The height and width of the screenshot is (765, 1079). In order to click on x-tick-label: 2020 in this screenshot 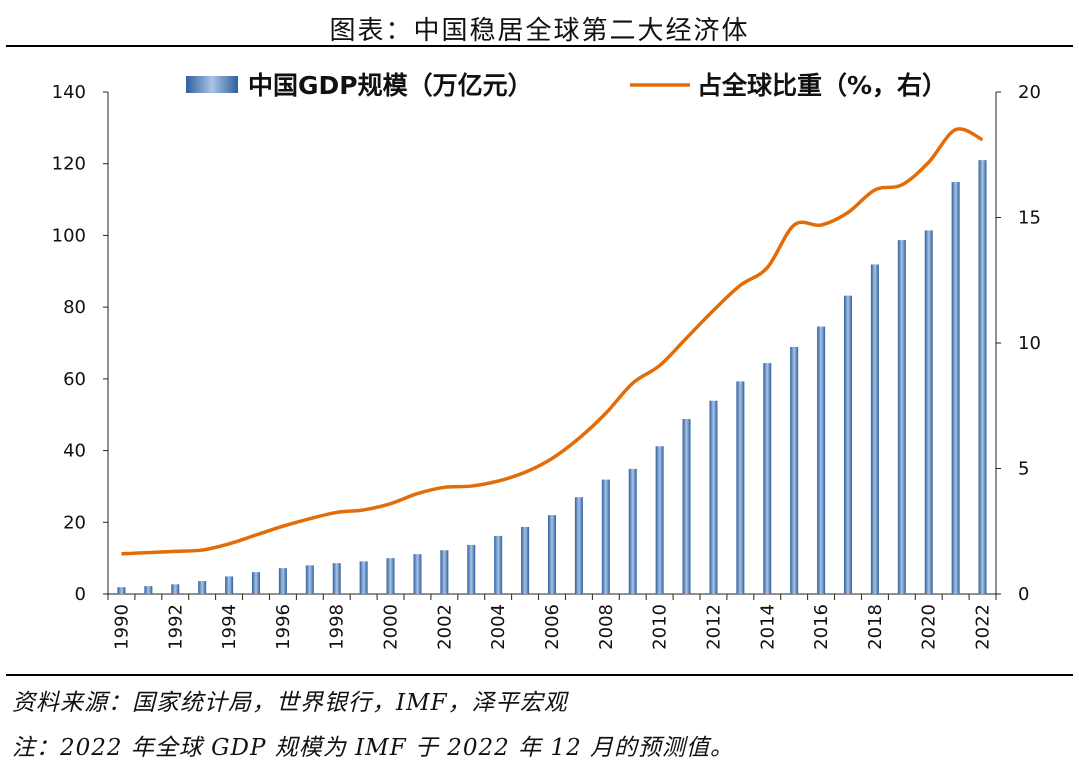, I will do `click(929, 627)`.